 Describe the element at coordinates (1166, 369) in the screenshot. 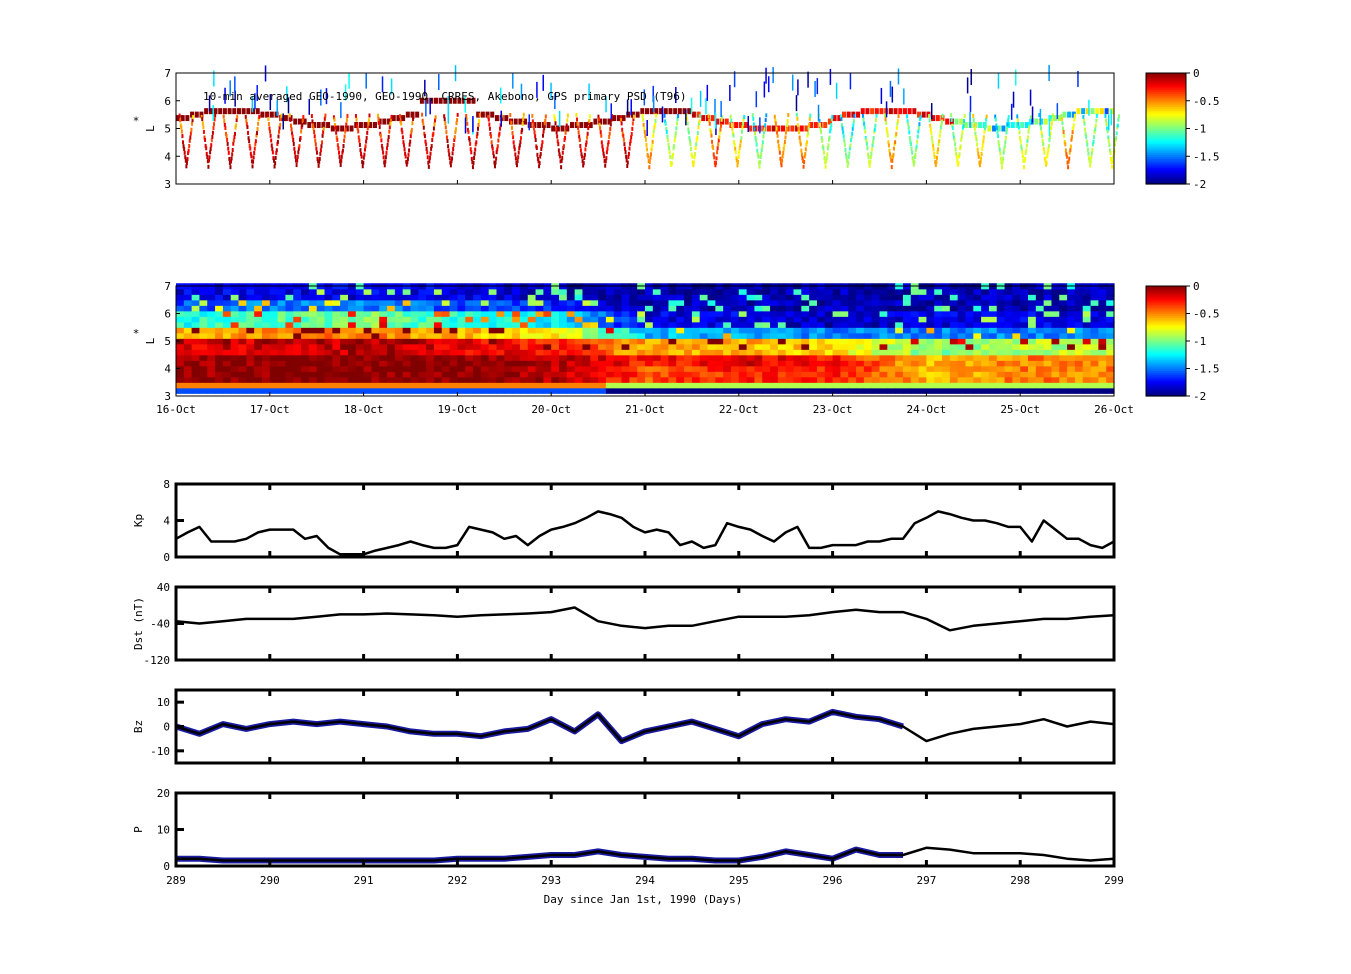

I see `colorbar-cell` at that location.